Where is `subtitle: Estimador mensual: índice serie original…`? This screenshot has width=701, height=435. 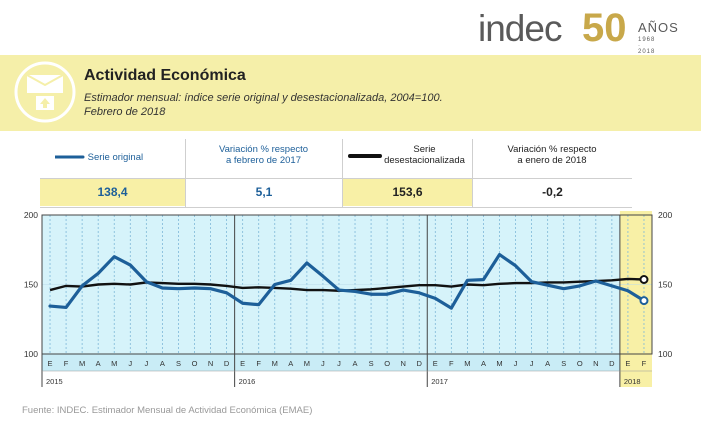
subtitle: Estimador mensual: índice serie original… is located at coordinates (263, 98).